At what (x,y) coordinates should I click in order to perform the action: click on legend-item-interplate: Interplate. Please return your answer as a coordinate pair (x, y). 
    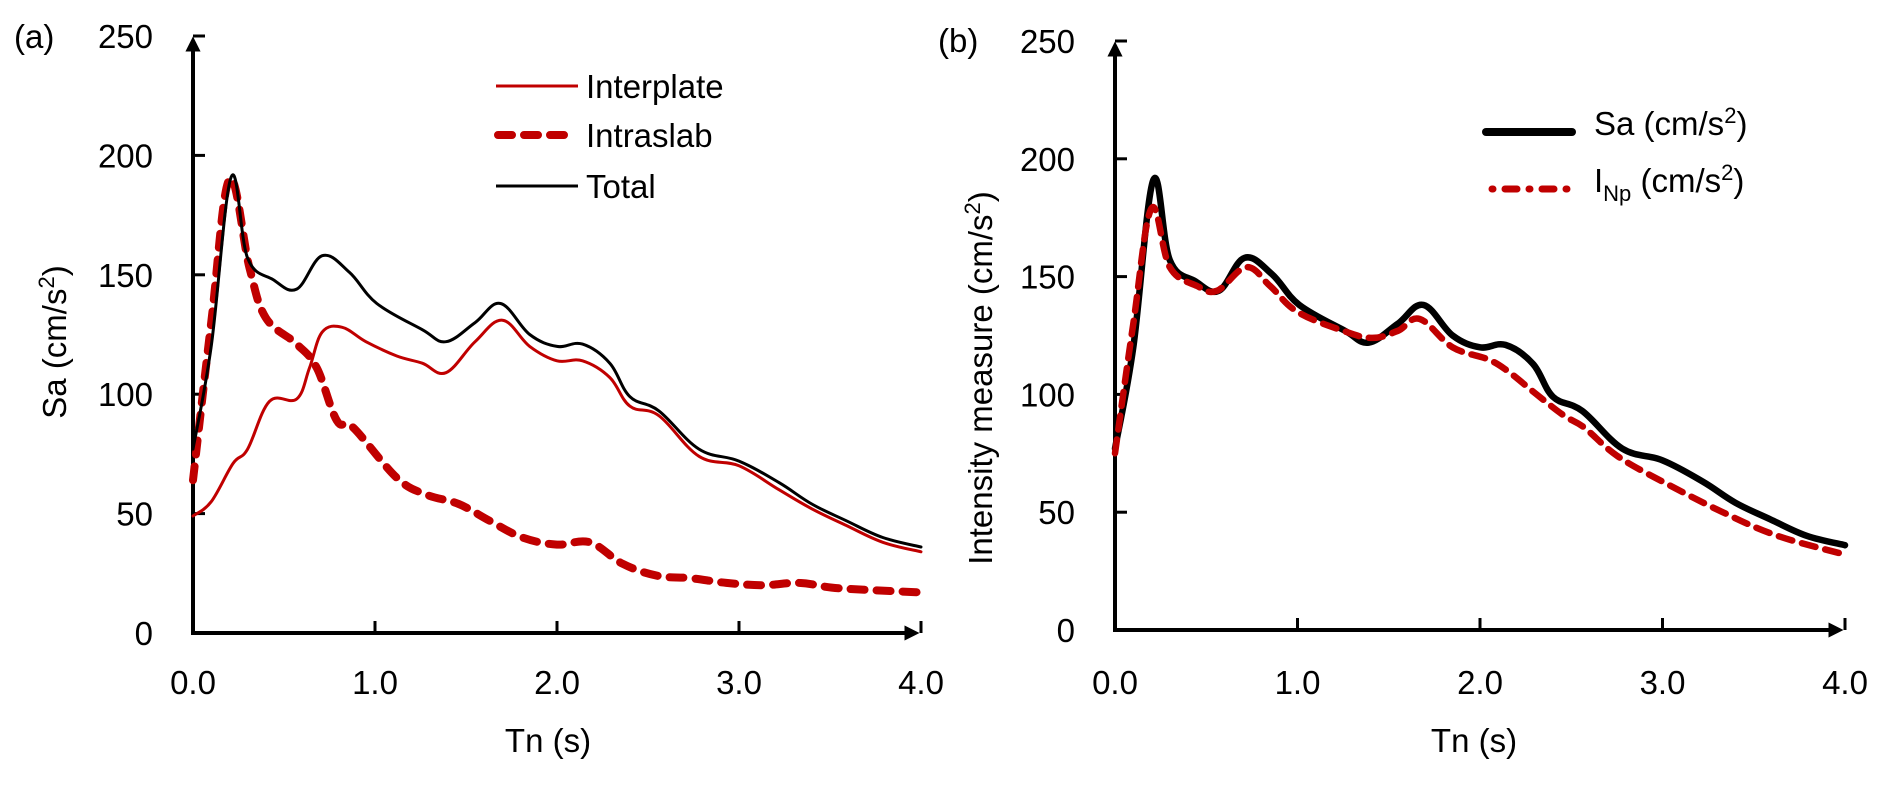
    Looking at the image, I should click on (610, 86).